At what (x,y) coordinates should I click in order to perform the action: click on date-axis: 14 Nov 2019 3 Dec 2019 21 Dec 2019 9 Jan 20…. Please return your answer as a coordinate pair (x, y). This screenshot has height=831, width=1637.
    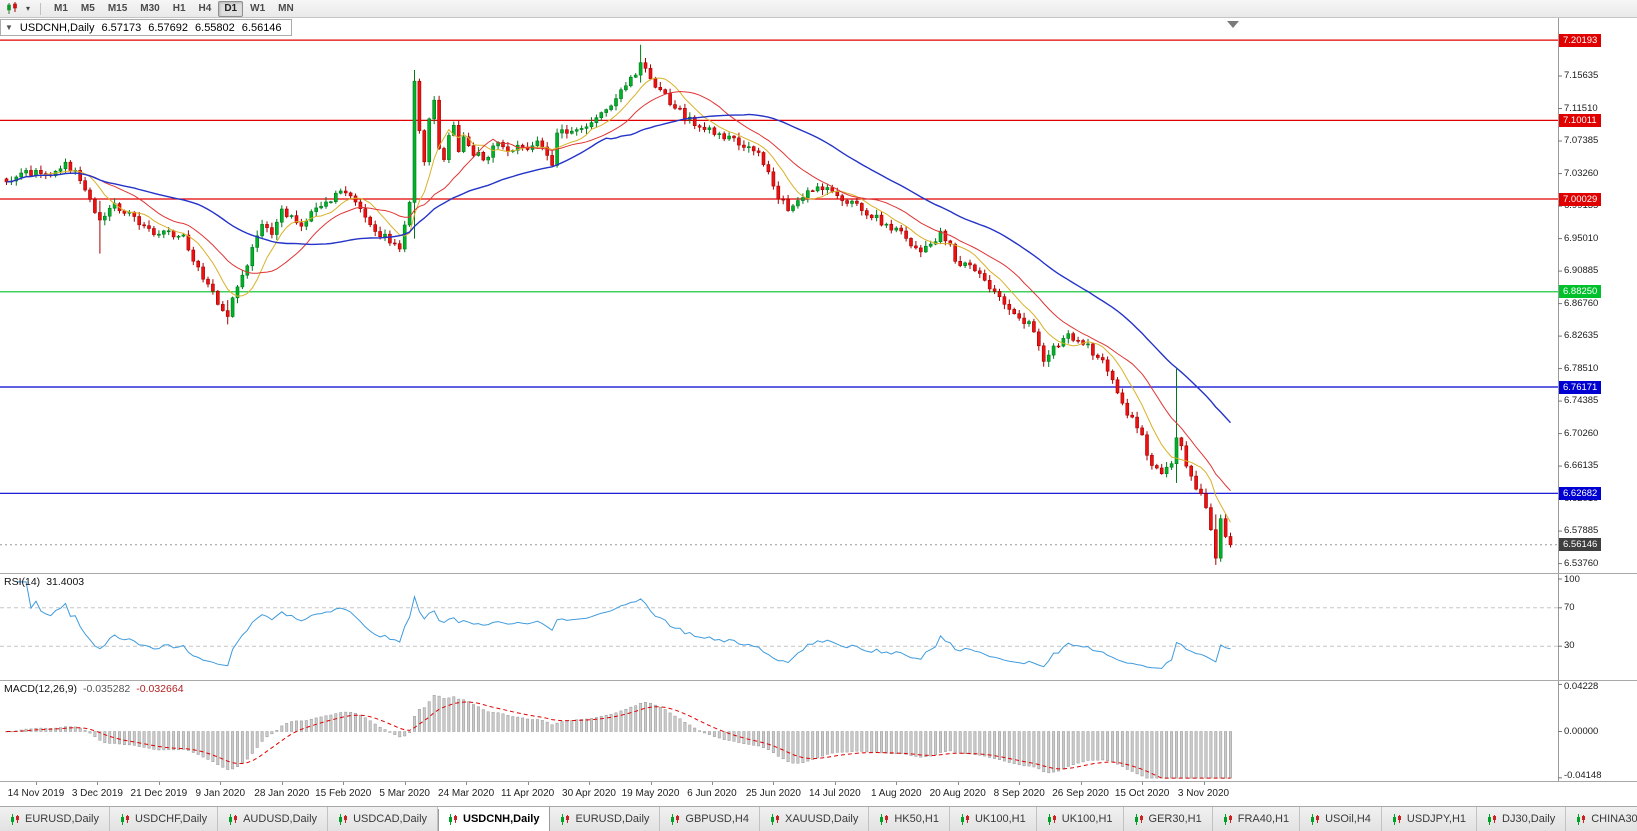
    Looking at the image, I should click on (818, 794).